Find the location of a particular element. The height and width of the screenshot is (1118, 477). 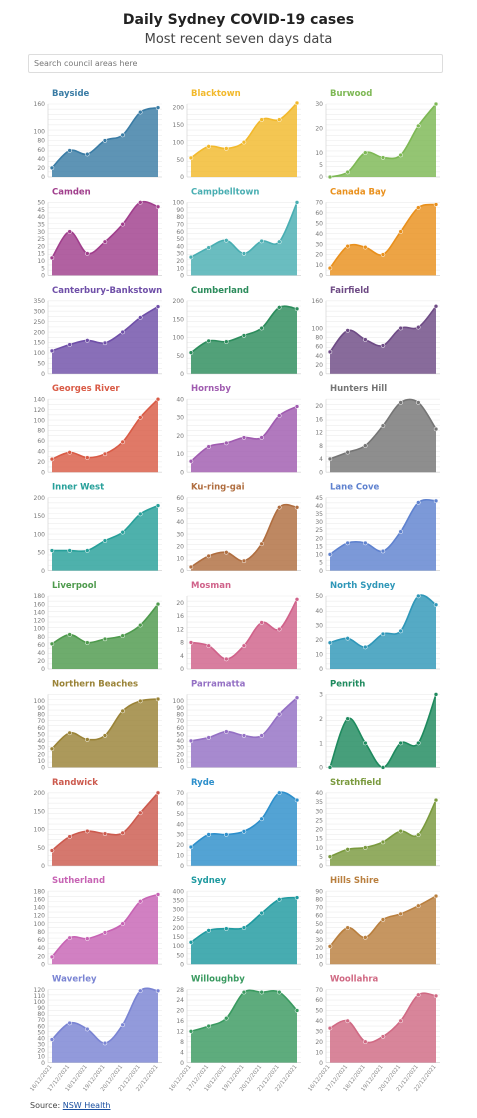

chart-hornsby: Hornsby 0 10 20 30 40 is located at coordinates (238, 430).